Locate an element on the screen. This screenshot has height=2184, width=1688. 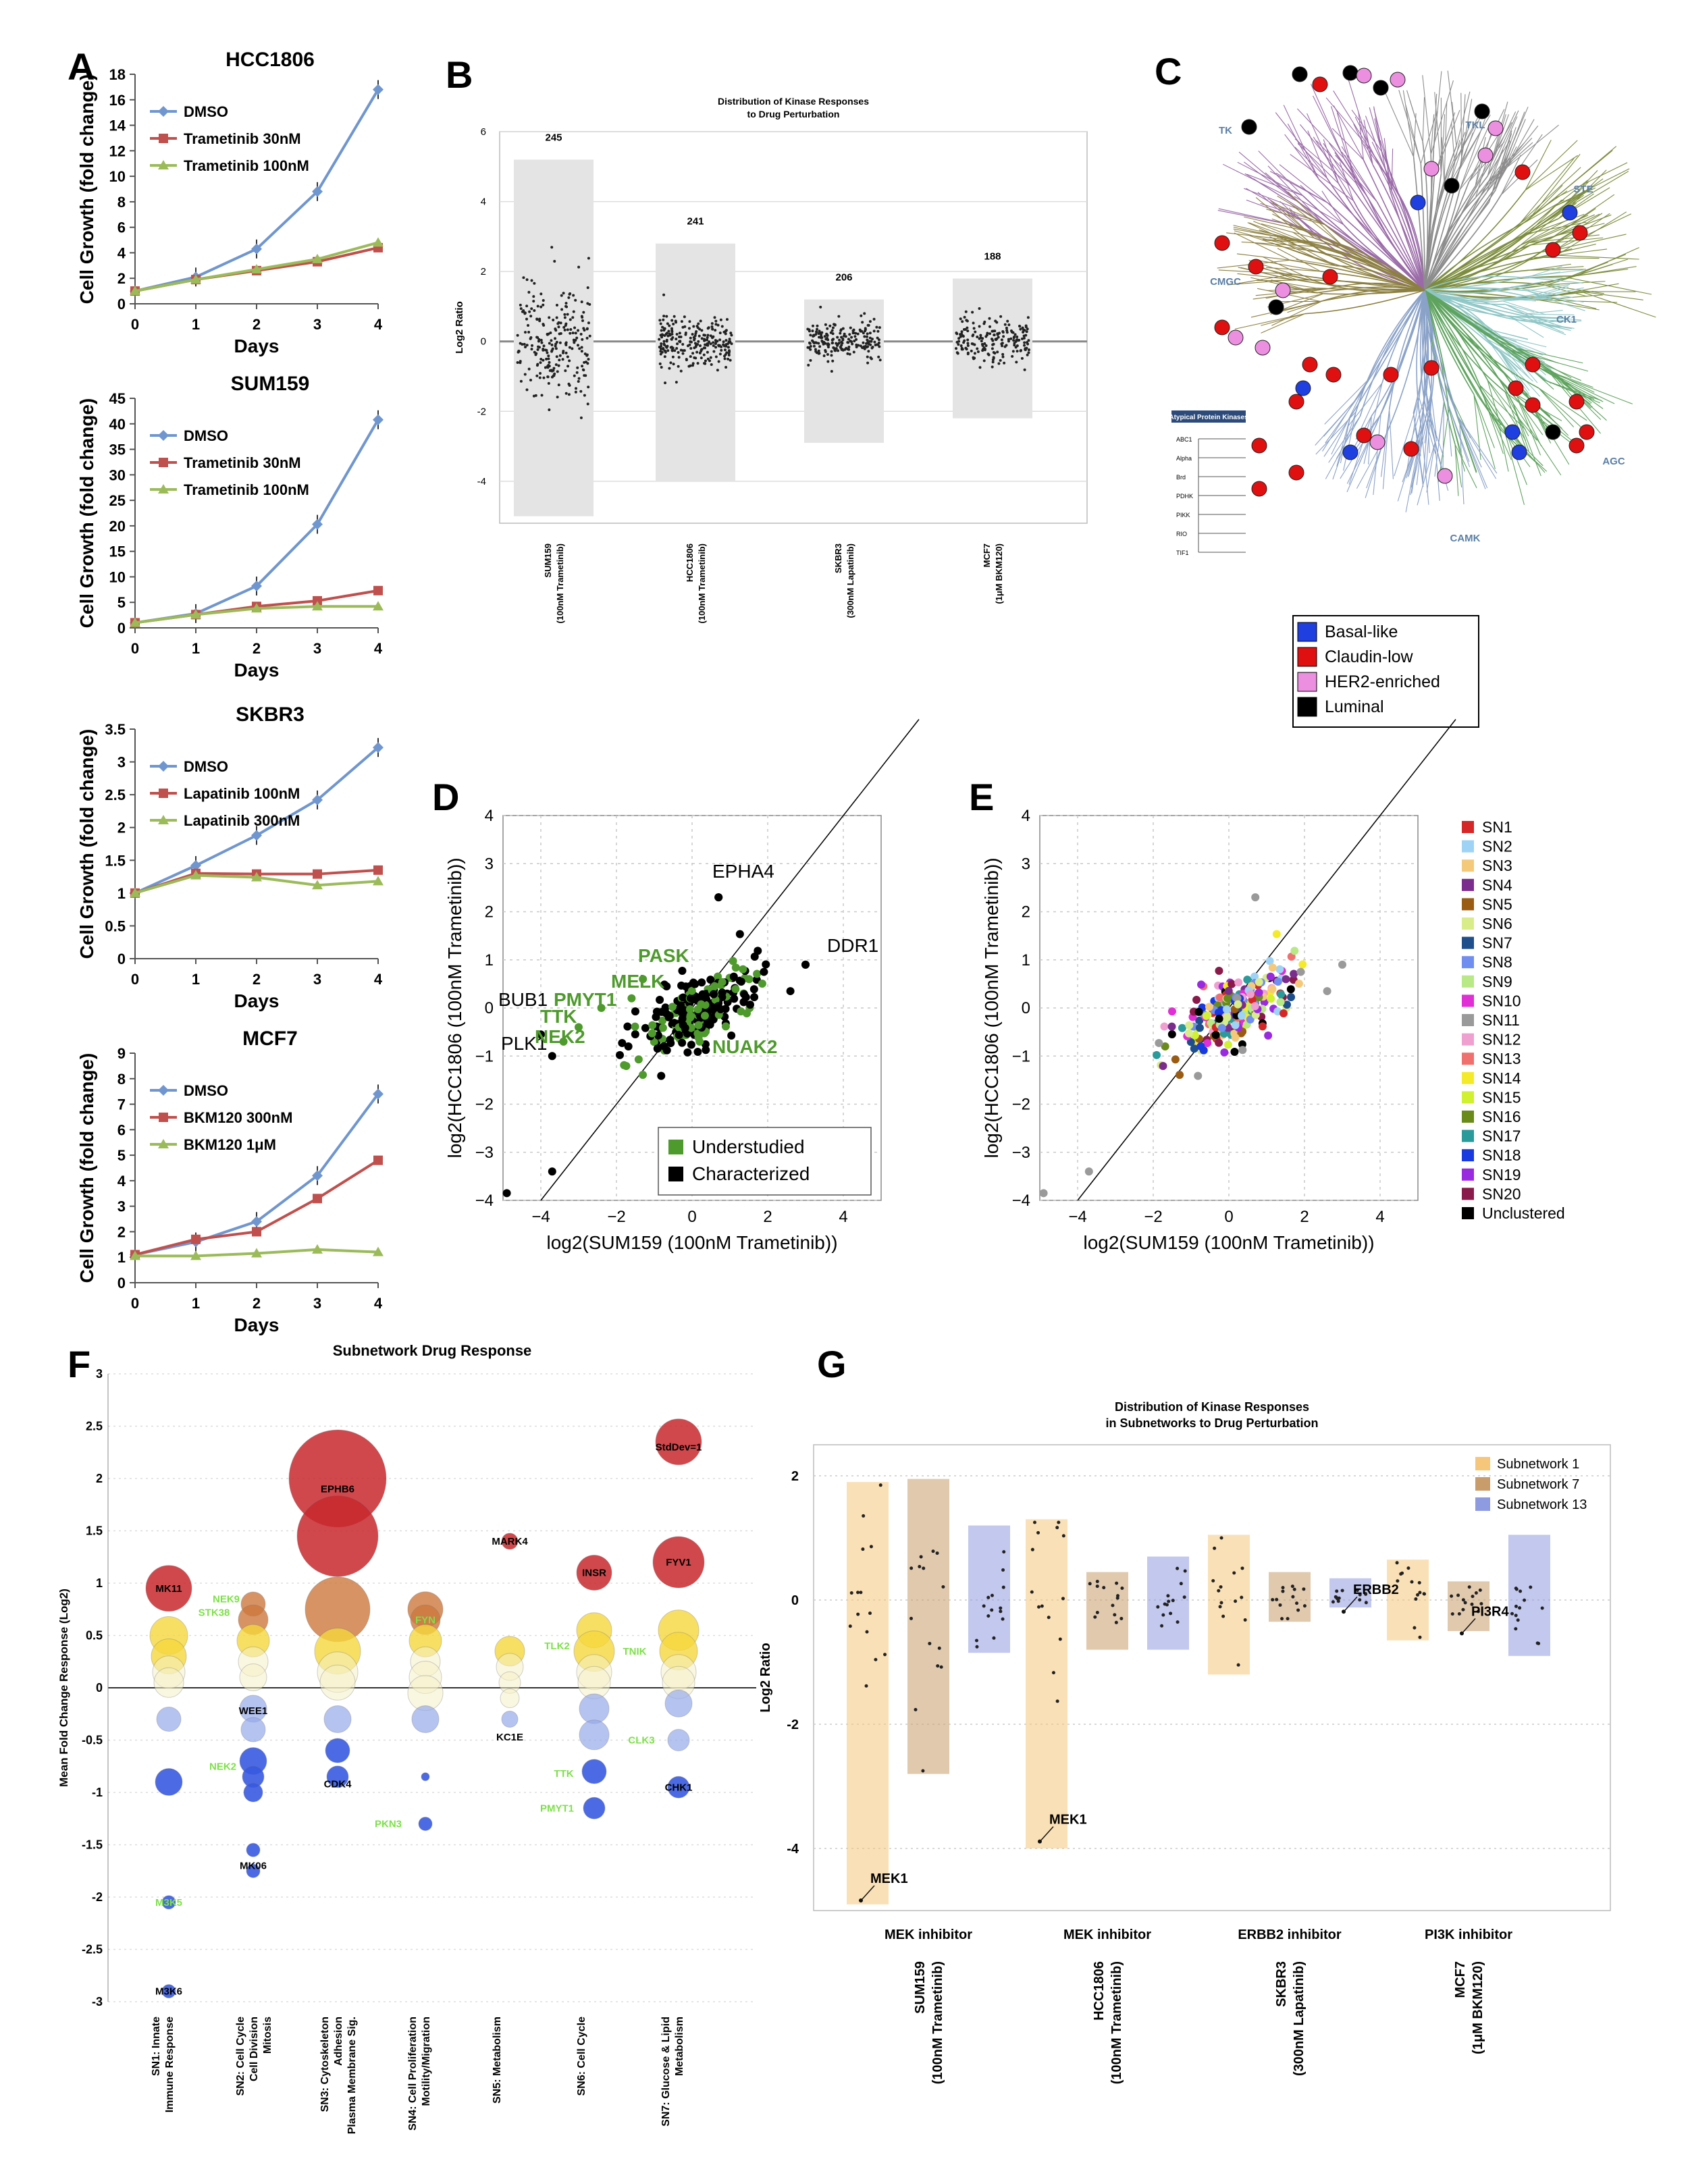
tree-branch is located at coordinates (1401, 246).